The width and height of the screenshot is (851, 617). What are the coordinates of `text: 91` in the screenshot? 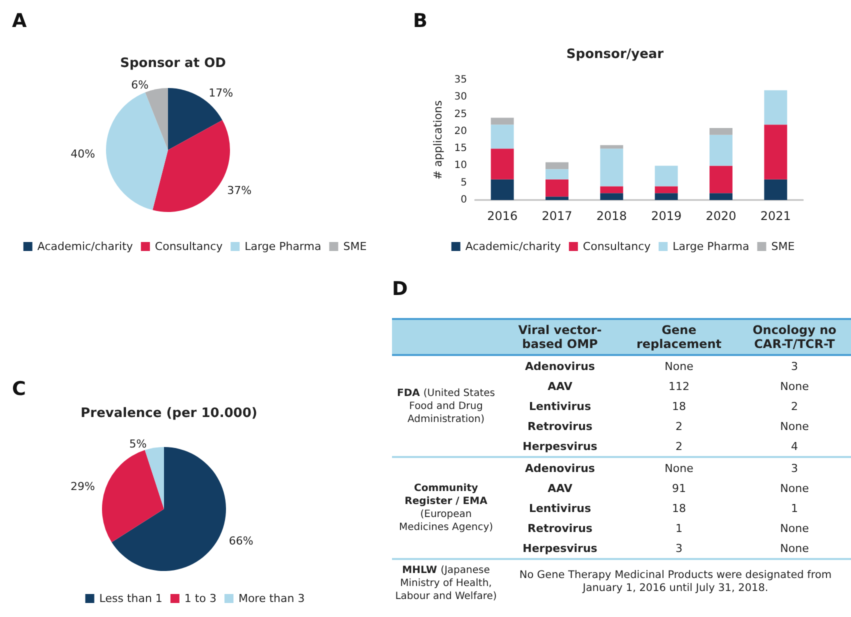 It's located at (679, 488).